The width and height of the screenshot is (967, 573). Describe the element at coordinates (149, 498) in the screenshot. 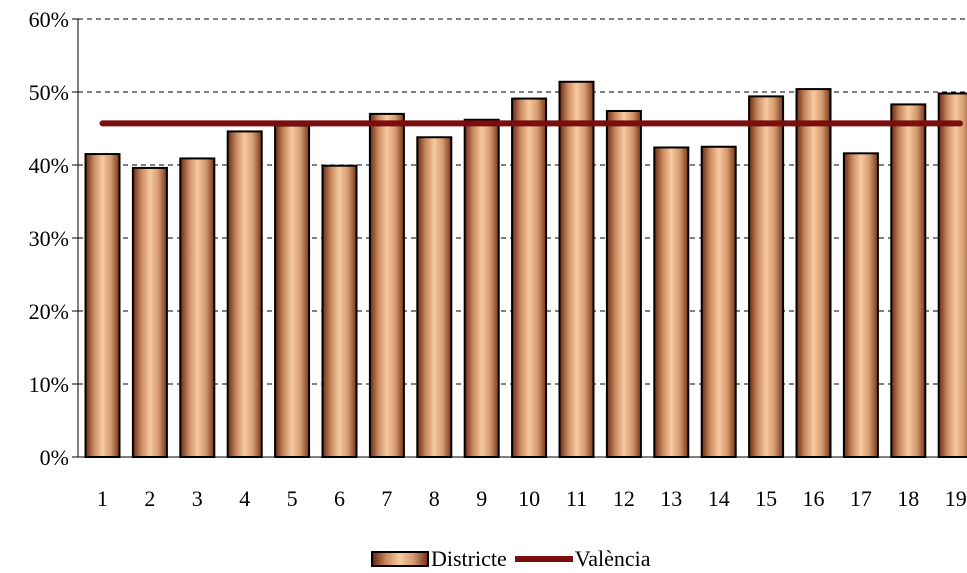

I see `x-tick-label-2: 2` at that location.